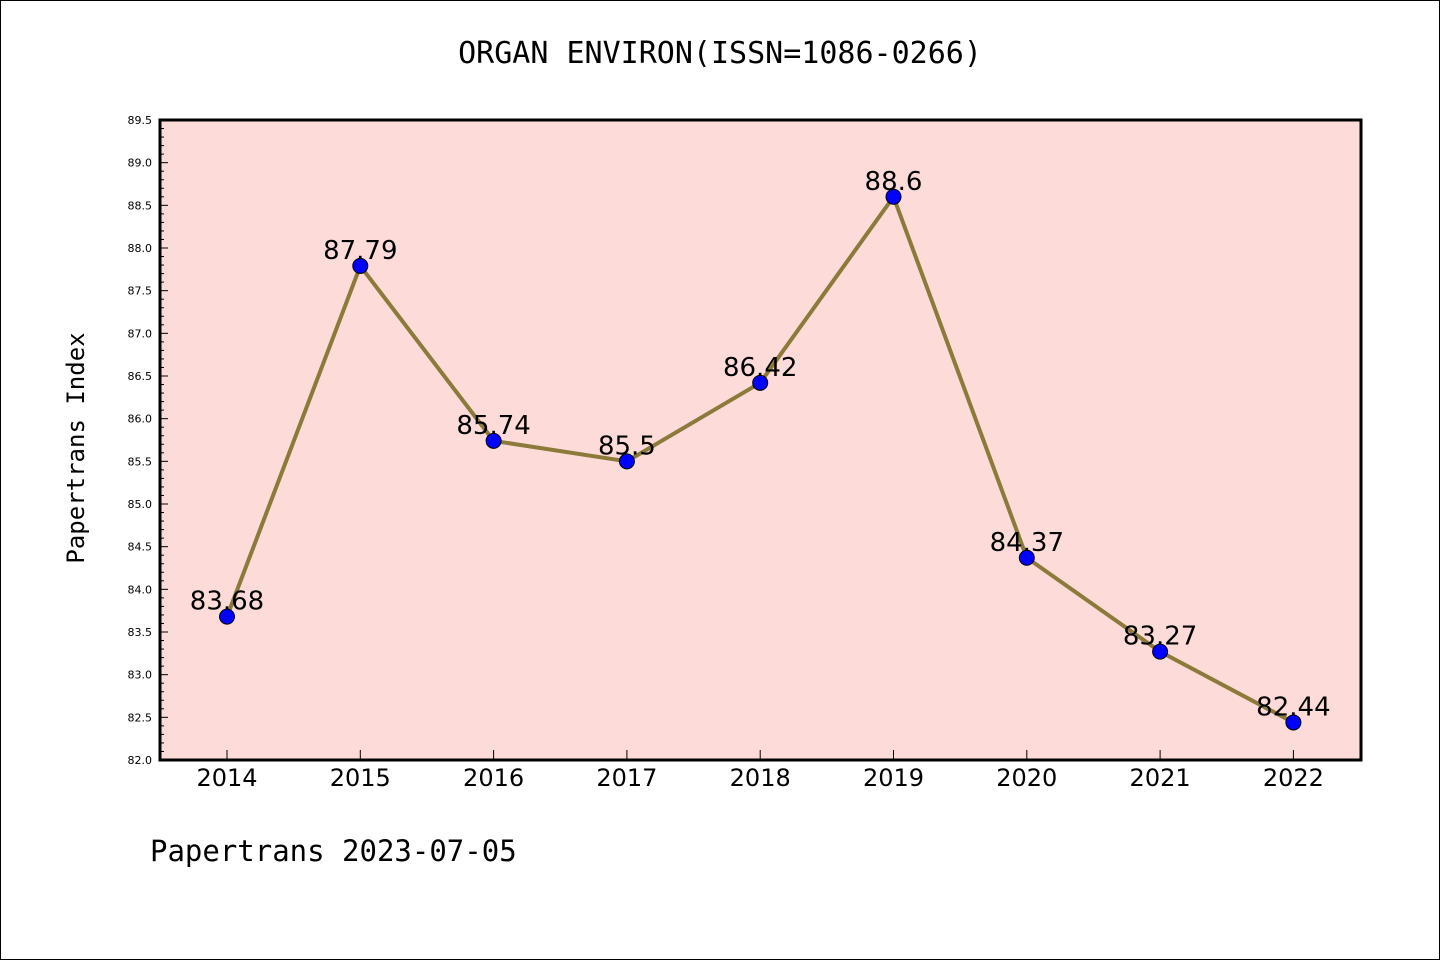  Describe the element at coordinates (893, 778) in the screenshot. I see `x-tick-label: 2019` at that location.